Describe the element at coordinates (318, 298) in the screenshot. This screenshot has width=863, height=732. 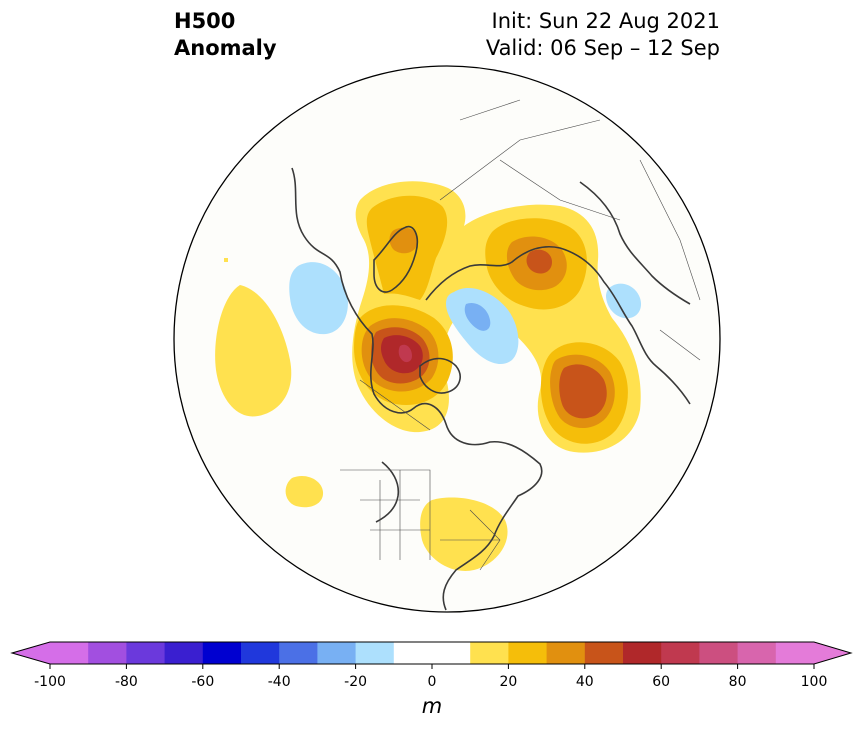
I see `anomaly-north-atlantic-m20` at that location.